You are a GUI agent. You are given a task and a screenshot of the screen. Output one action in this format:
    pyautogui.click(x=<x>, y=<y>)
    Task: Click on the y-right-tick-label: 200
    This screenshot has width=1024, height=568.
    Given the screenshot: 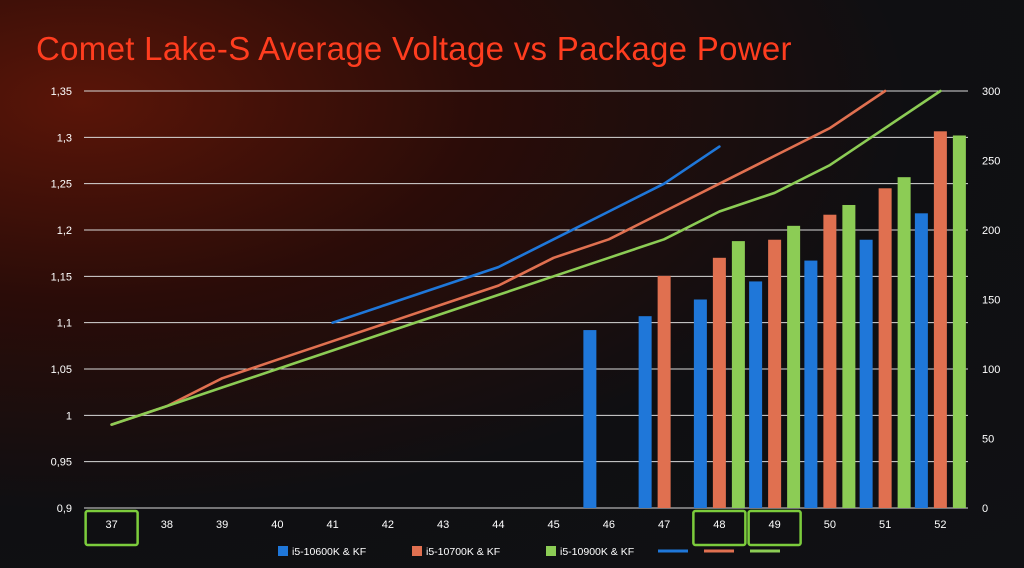 What is the action you would take?
    pyautogui.click(x=991, y=231)
    